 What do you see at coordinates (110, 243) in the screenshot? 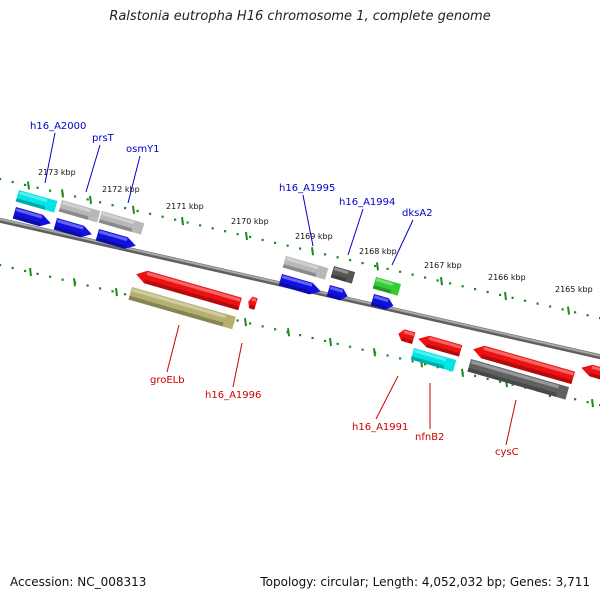
I see `gene-arrow-blue-3-shade` at bounding box center [110, 243].